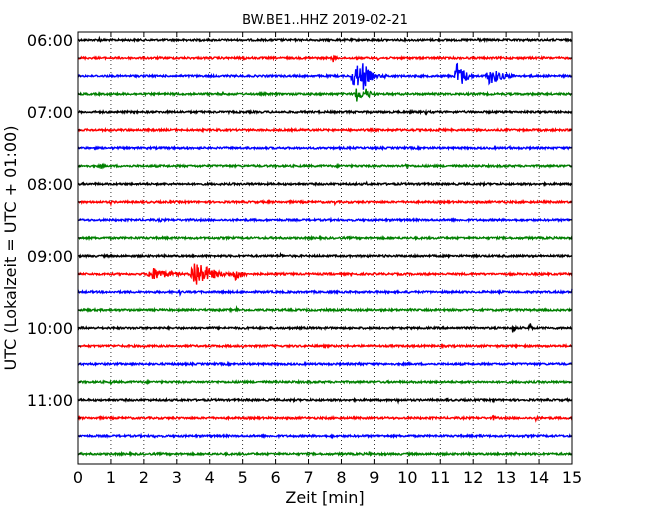  What do you see at coordinates (78, 477) in the screenshot?
I see `x-tick-label: 0` at bounding box center [78, 477].